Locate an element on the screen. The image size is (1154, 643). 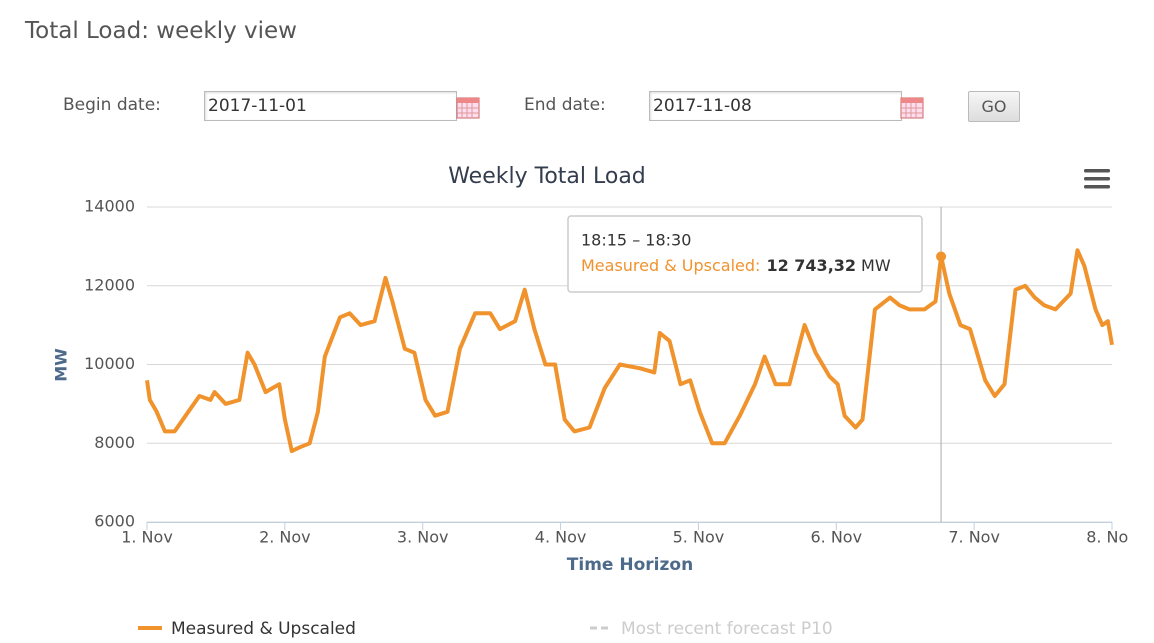
x-tick-label: 4. Nov is located at coordinates (561, 537).